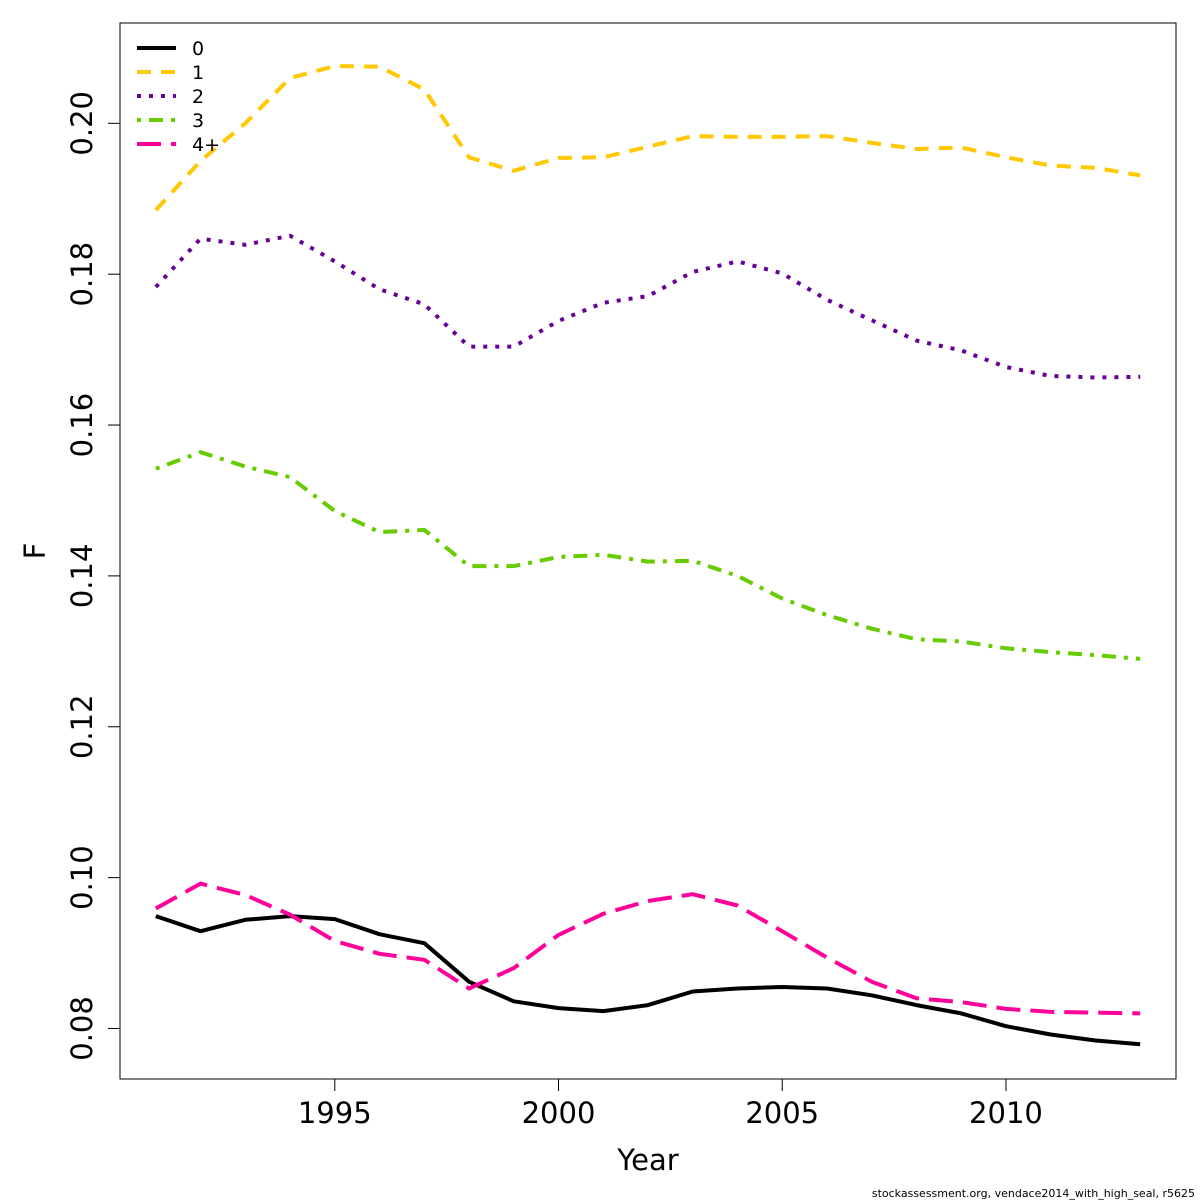 The height and width of the screenshot is (1200, 1200). Describe the element at coordinates (35, 551) in the screenshot. I see `y-axis-title: F` at that location.